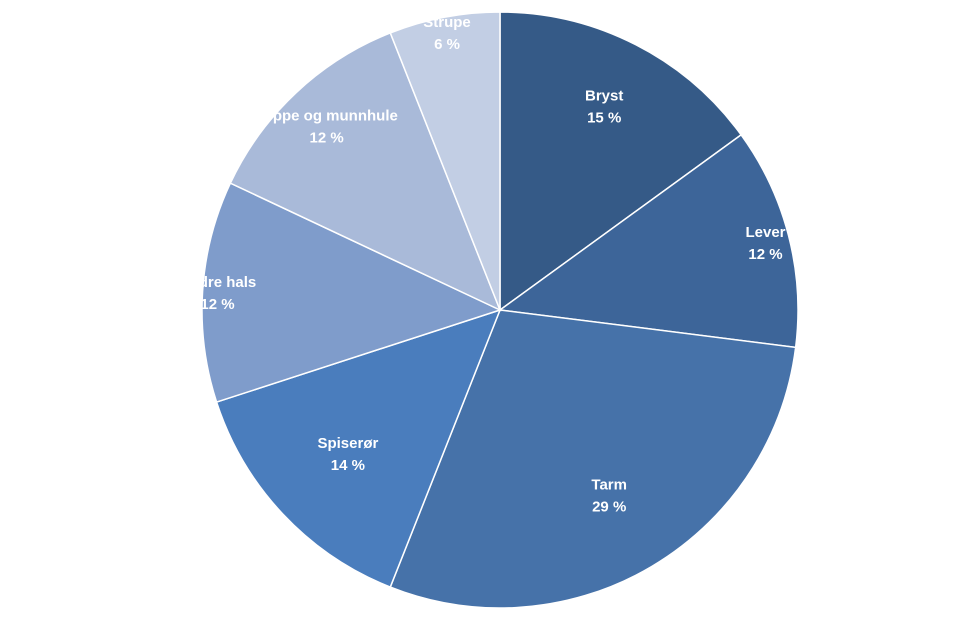 Image resolution: width=960 pixels, height=640 pixels. What do you see at coordinates (648, 241) in the screenshot?
I see `pie-slice-lever` at bounding box center [648, 241].